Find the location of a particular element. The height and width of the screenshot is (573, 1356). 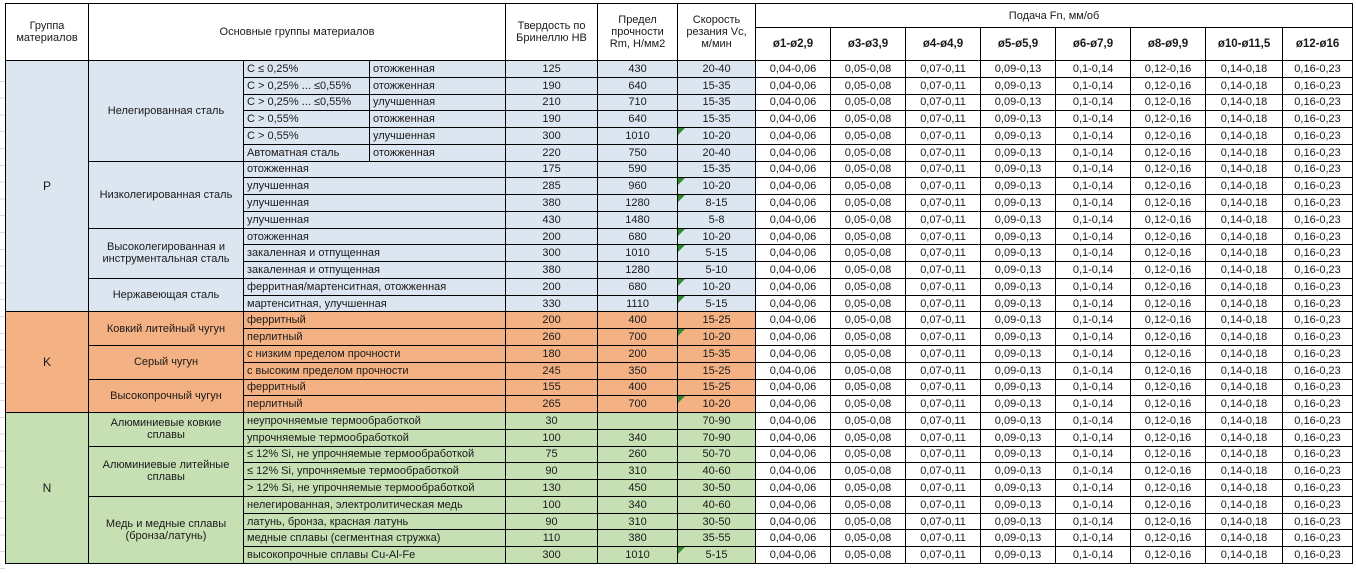

hardness-cell: 285 is located at coordinates (552, 186).